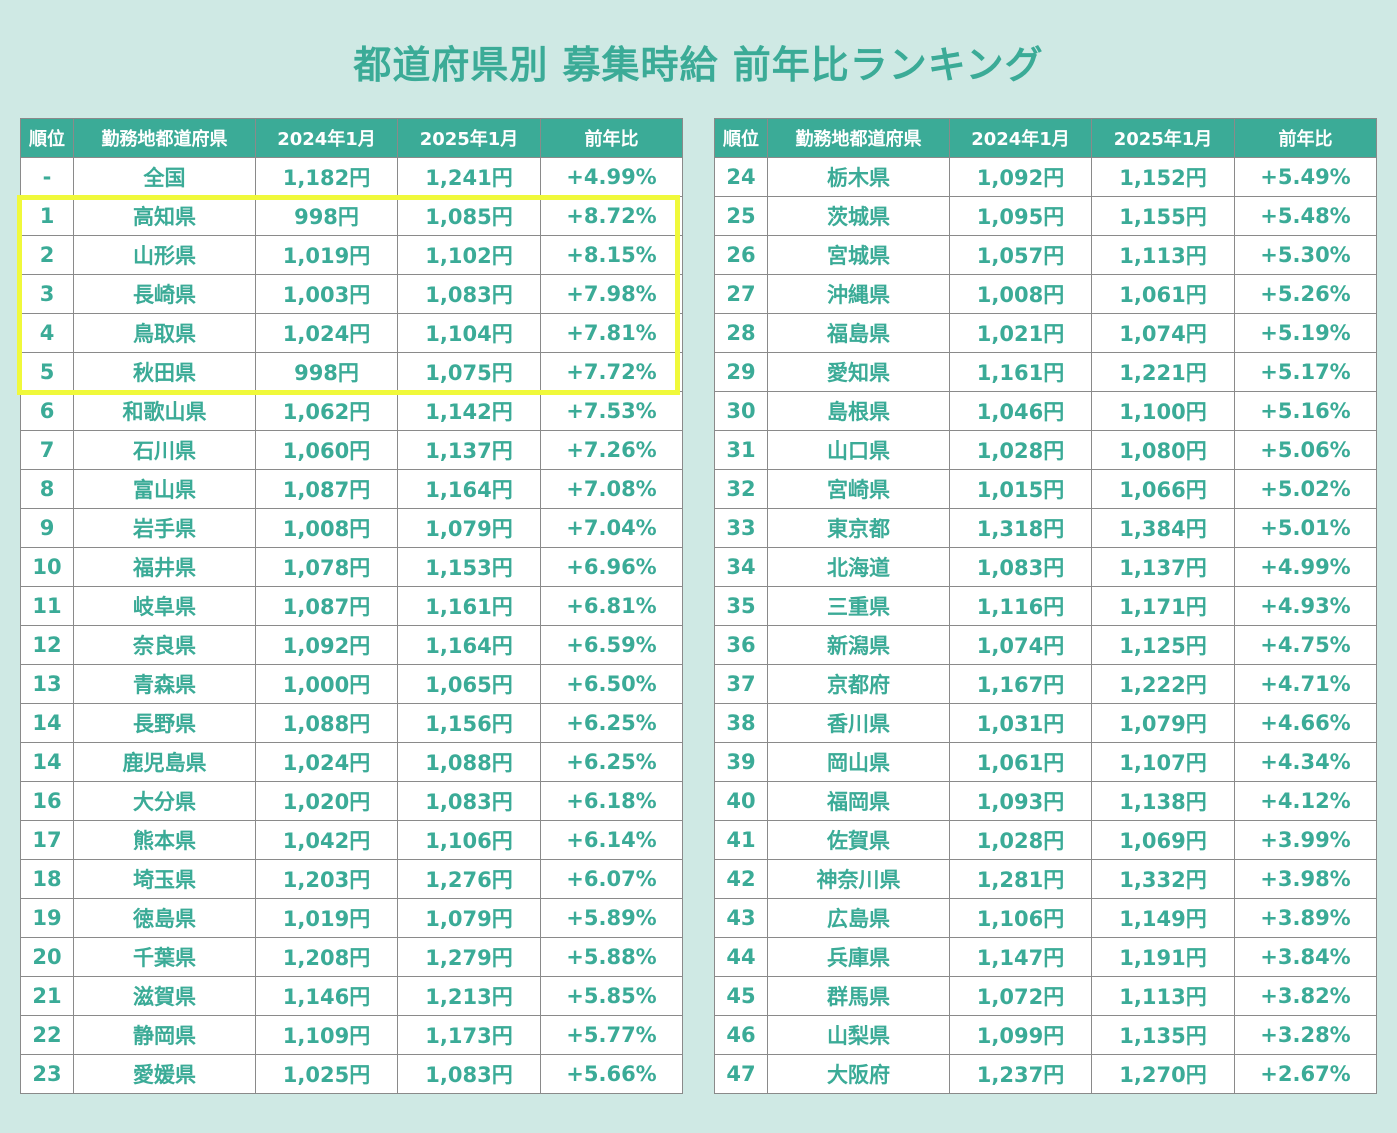  What do you see at coordinates (326, 957) in the screenshot?
I see `wage-2024-cell: 1,208円` at bounding box center [326, 957].